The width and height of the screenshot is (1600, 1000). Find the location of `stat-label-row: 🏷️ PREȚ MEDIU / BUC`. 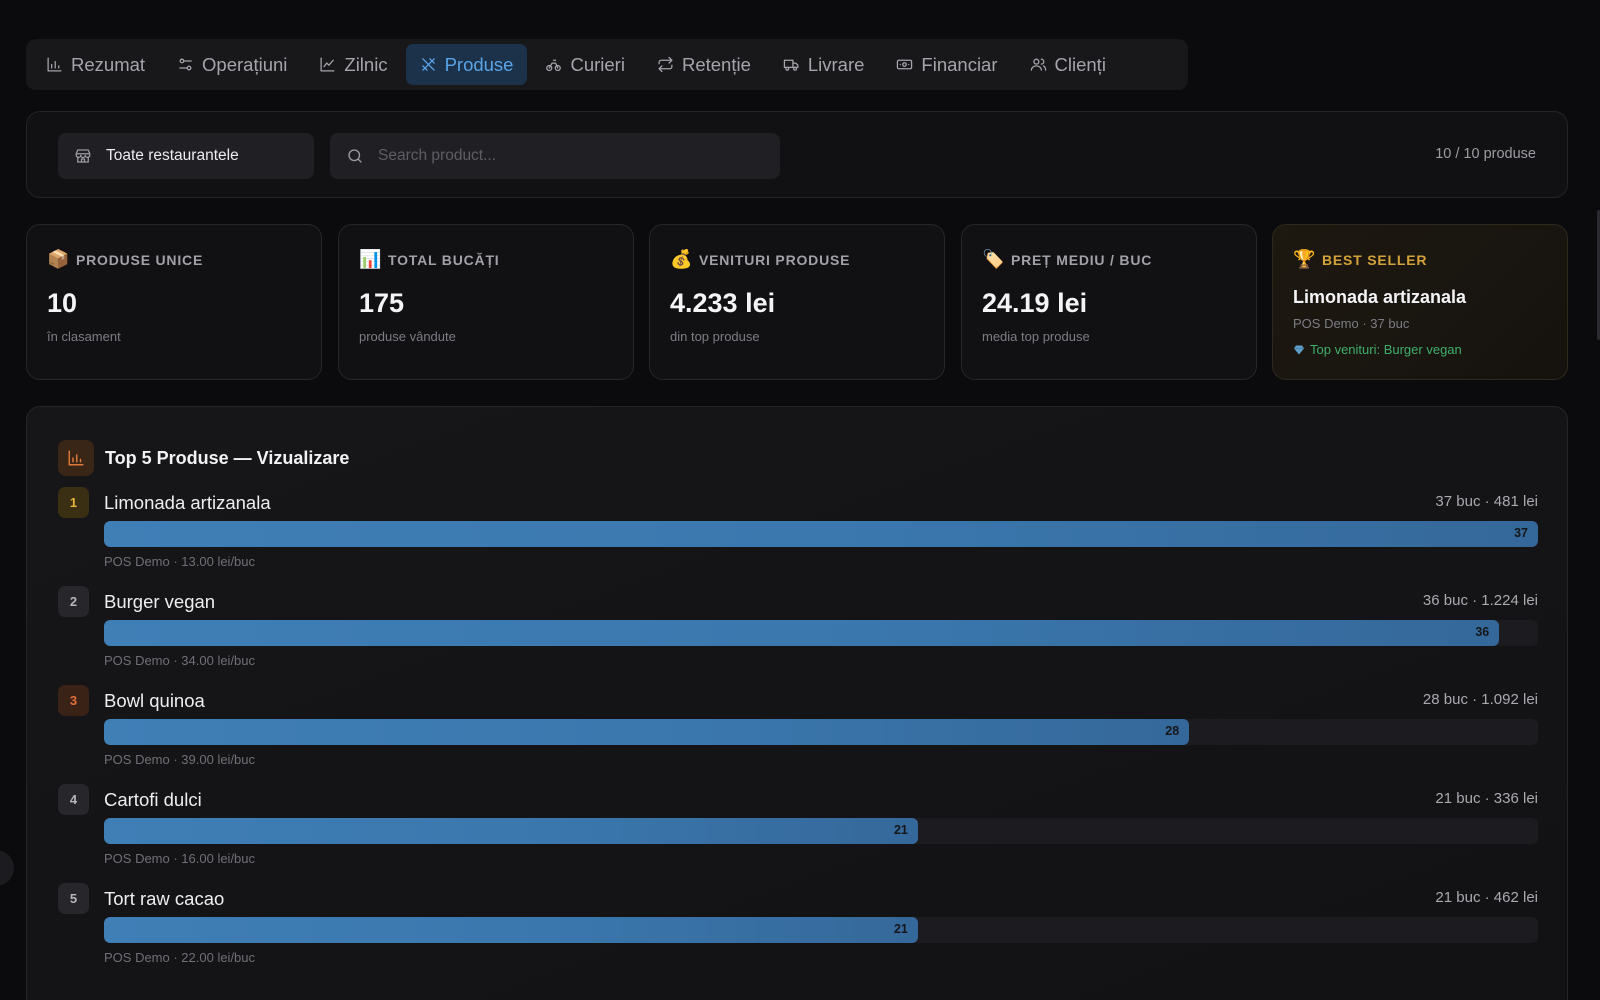

stat-label-row: 🏷️ PREȚ MEDIU / BUC is located at coordinates (1109, 259).